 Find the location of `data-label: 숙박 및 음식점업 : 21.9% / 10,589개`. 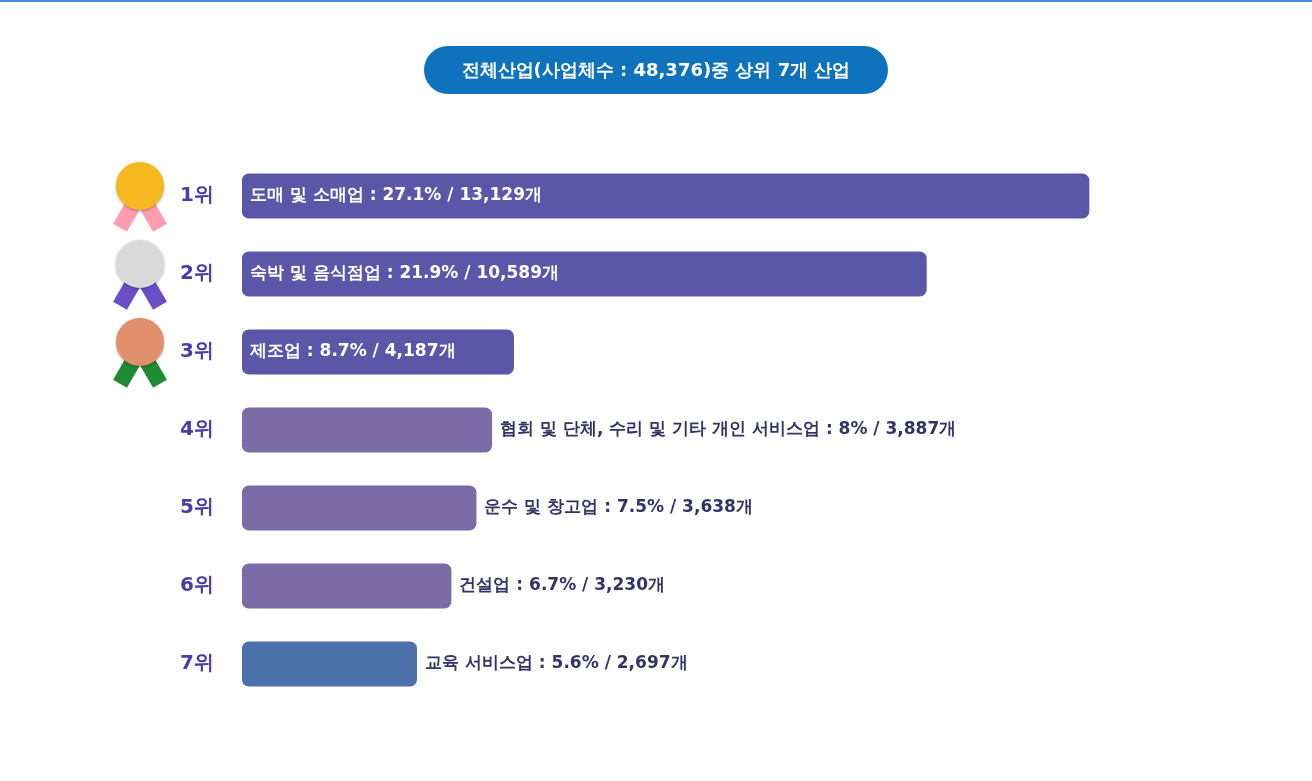

data-label: 숙박 및 음식점업 : 21.9% / 10,589개 is located at coordinates (404, 272).